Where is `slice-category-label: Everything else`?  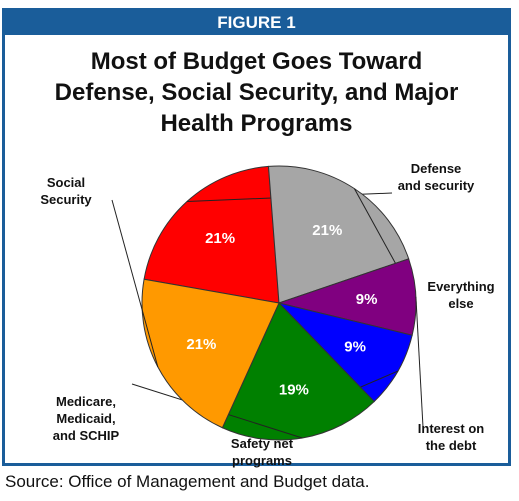 slice-category-label: Everything else is located at coordinates (460, 295).